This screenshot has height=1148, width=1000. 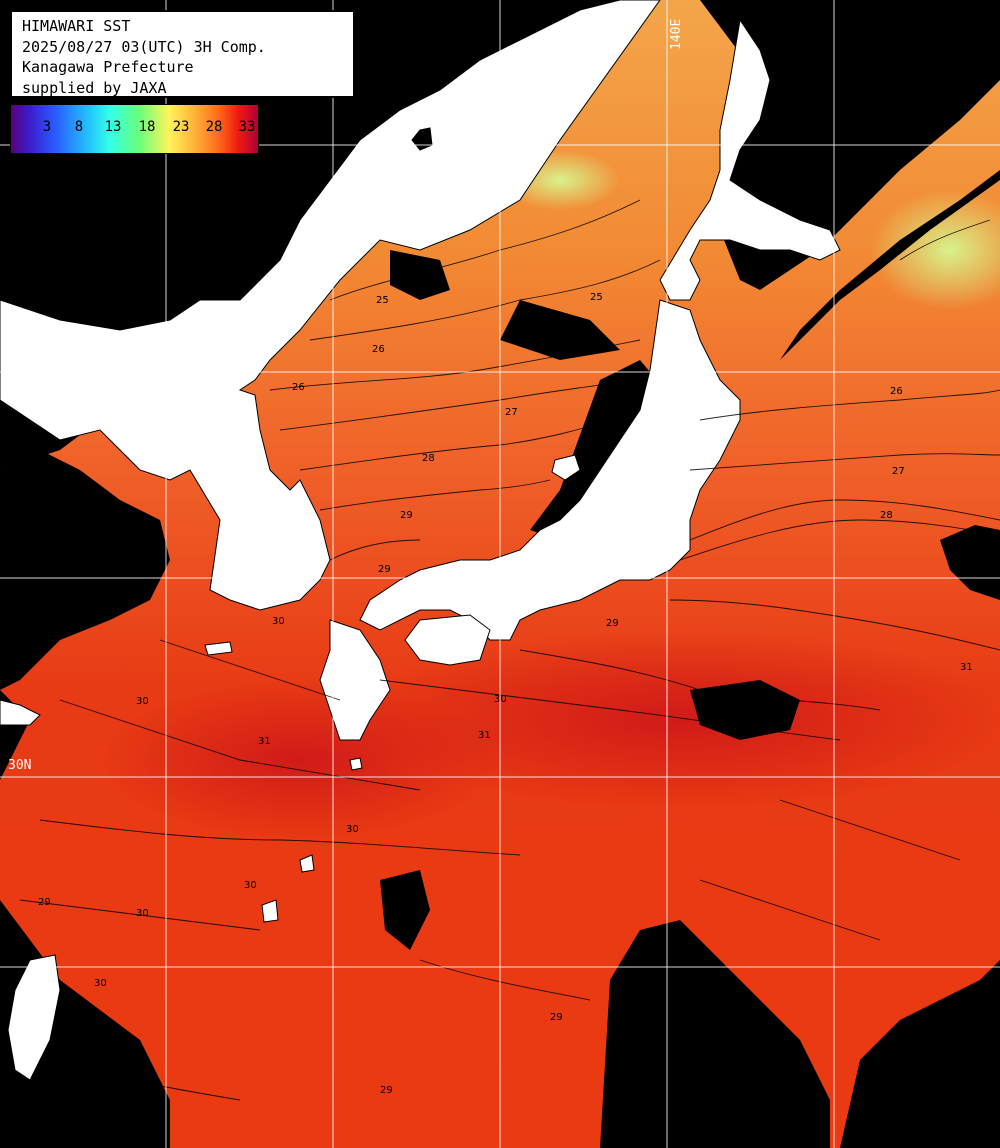 I want to click on map-region: Kanagawa Prefecture, so click(x=108, y=67).